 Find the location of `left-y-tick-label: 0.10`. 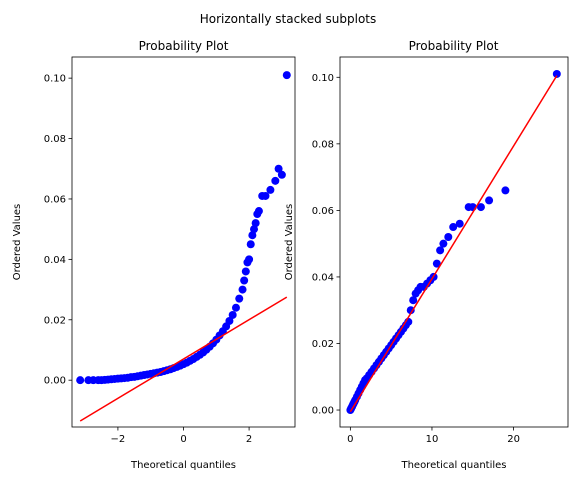

left-y-tick-label: 0.10 is located at coordinates (55, 79).